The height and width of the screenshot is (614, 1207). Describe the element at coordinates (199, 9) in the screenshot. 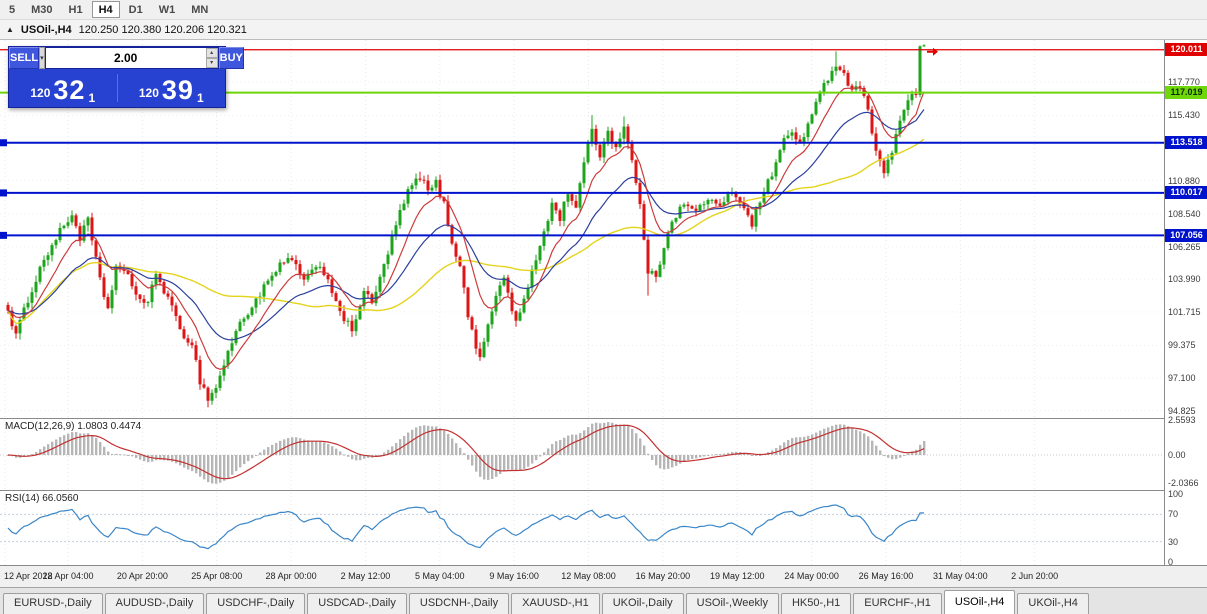

I see `timeframe-button-mn: MN` at that location.